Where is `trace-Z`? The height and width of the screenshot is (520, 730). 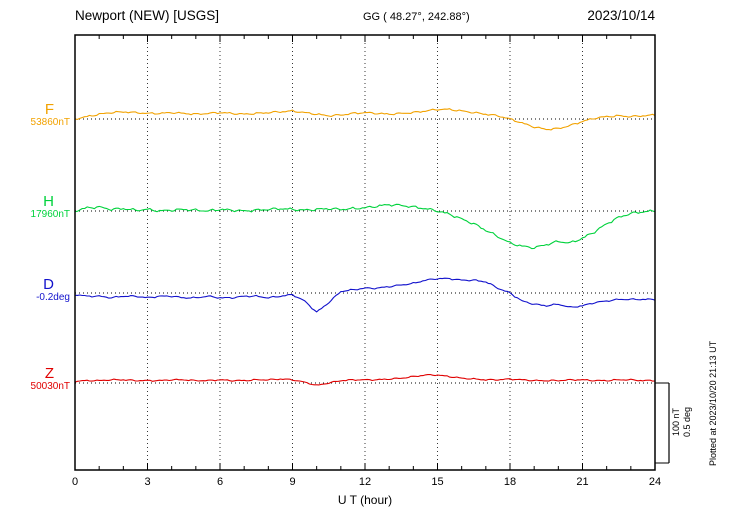
trace-Z is located at coordinates (365, 379).